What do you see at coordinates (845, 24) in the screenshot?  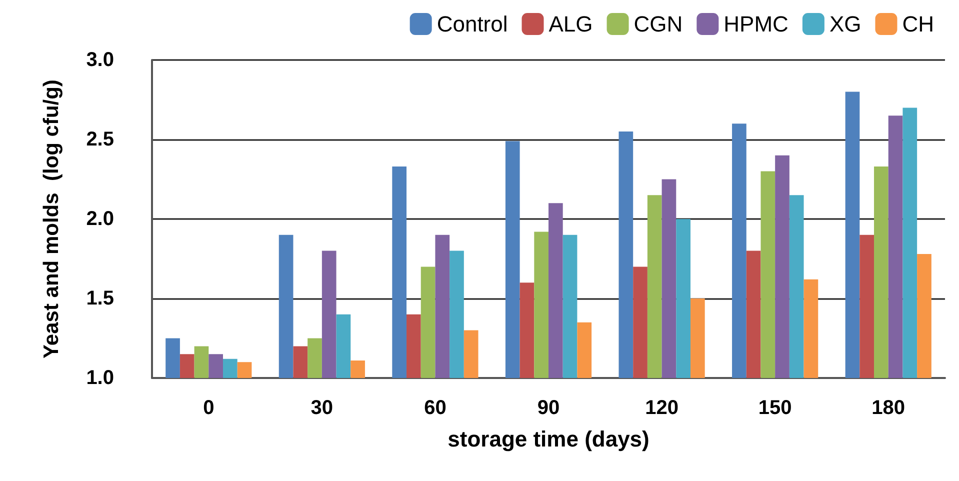 I see `legend-label: XG` at bounding box center [845, 24].